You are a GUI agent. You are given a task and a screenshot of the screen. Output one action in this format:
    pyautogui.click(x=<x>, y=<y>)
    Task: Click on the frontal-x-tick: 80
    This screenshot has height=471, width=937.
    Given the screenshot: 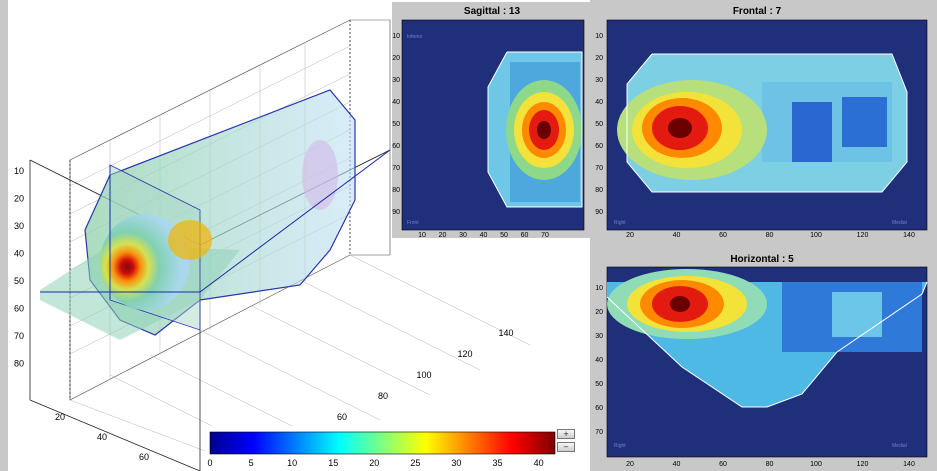 What is the action you would take?
    pyautogui.click(x=770, y=235)
    